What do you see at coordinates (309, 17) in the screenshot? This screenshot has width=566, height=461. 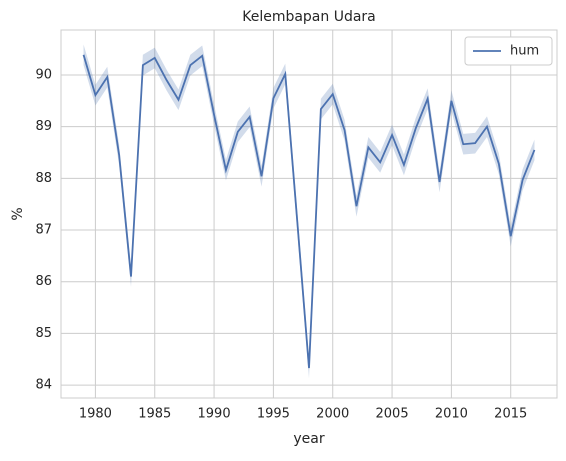 I see `chart-title: Kelembapan Udara` at bounding box center [309, 17].